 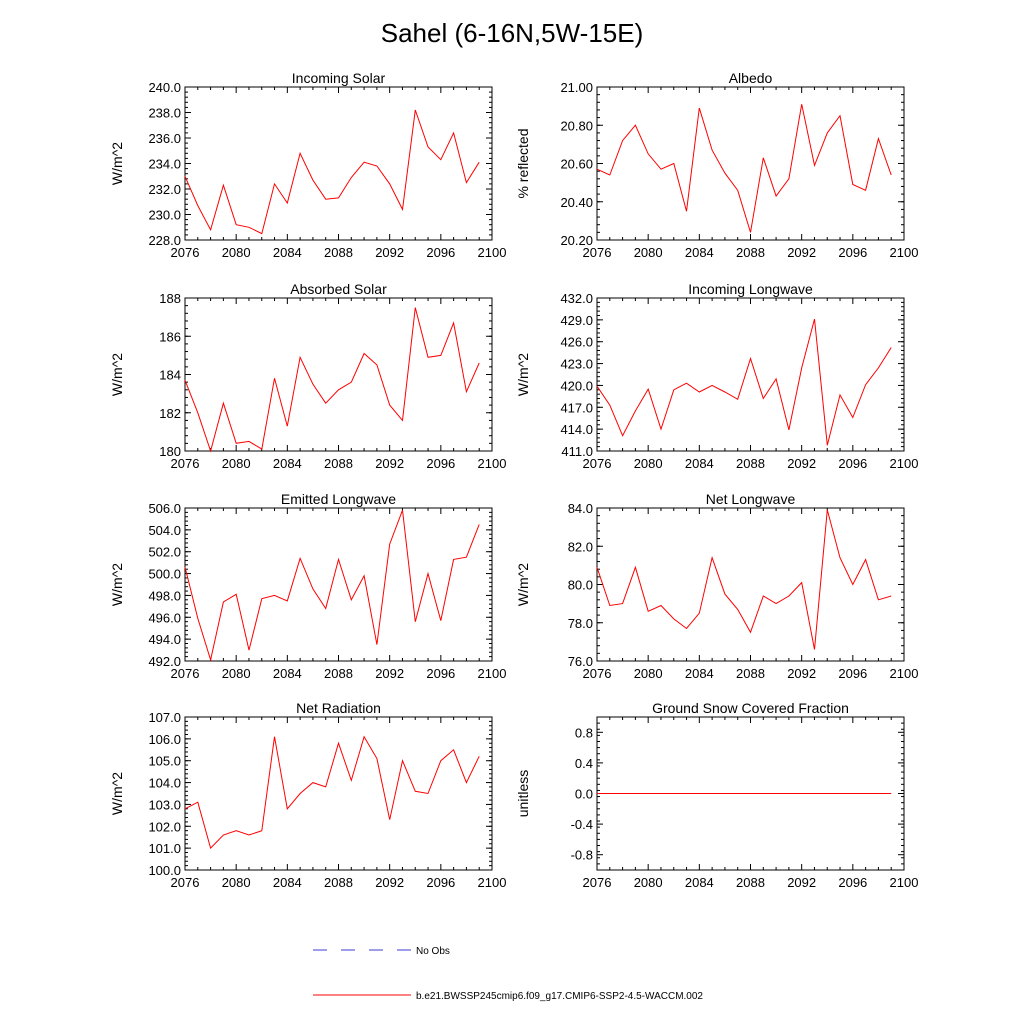 I want to click on y-tick-label: 238.0, so click(x=164, y=113).